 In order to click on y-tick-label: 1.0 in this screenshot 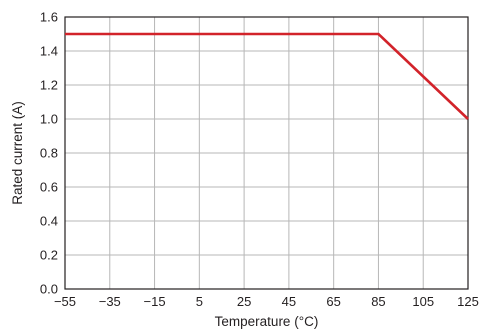, I will do `click(49, 119)`.